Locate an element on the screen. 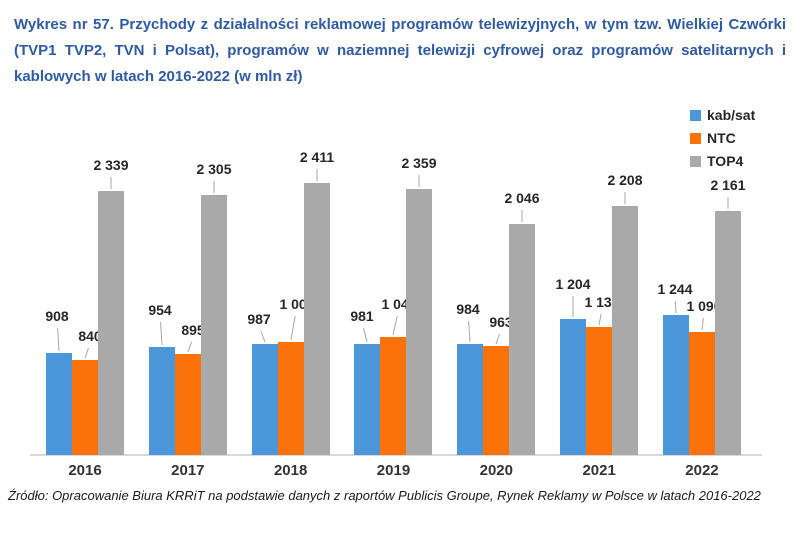 This screenshot has width=800, height=533. legend-item-ntc: NTC is located at coordinates (722, 138).